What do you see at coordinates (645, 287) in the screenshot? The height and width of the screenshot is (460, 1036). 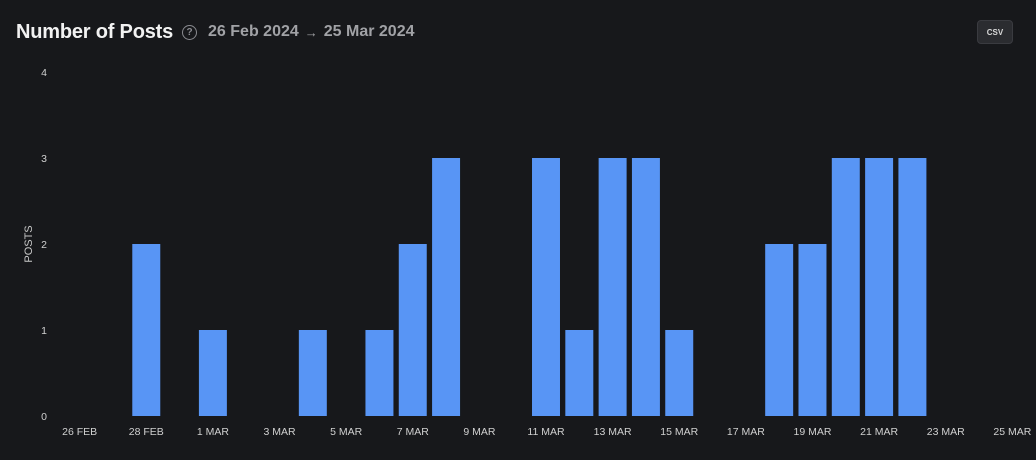 I see `bar-14-mar` at bounding box center [645, 287].